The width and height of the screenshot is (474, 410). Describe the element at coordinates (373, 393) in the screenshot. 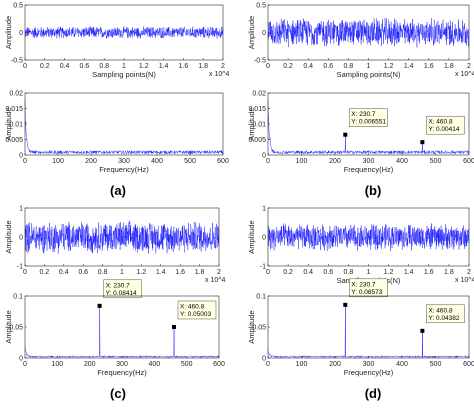

I see `panel-label: (d)` at that location.